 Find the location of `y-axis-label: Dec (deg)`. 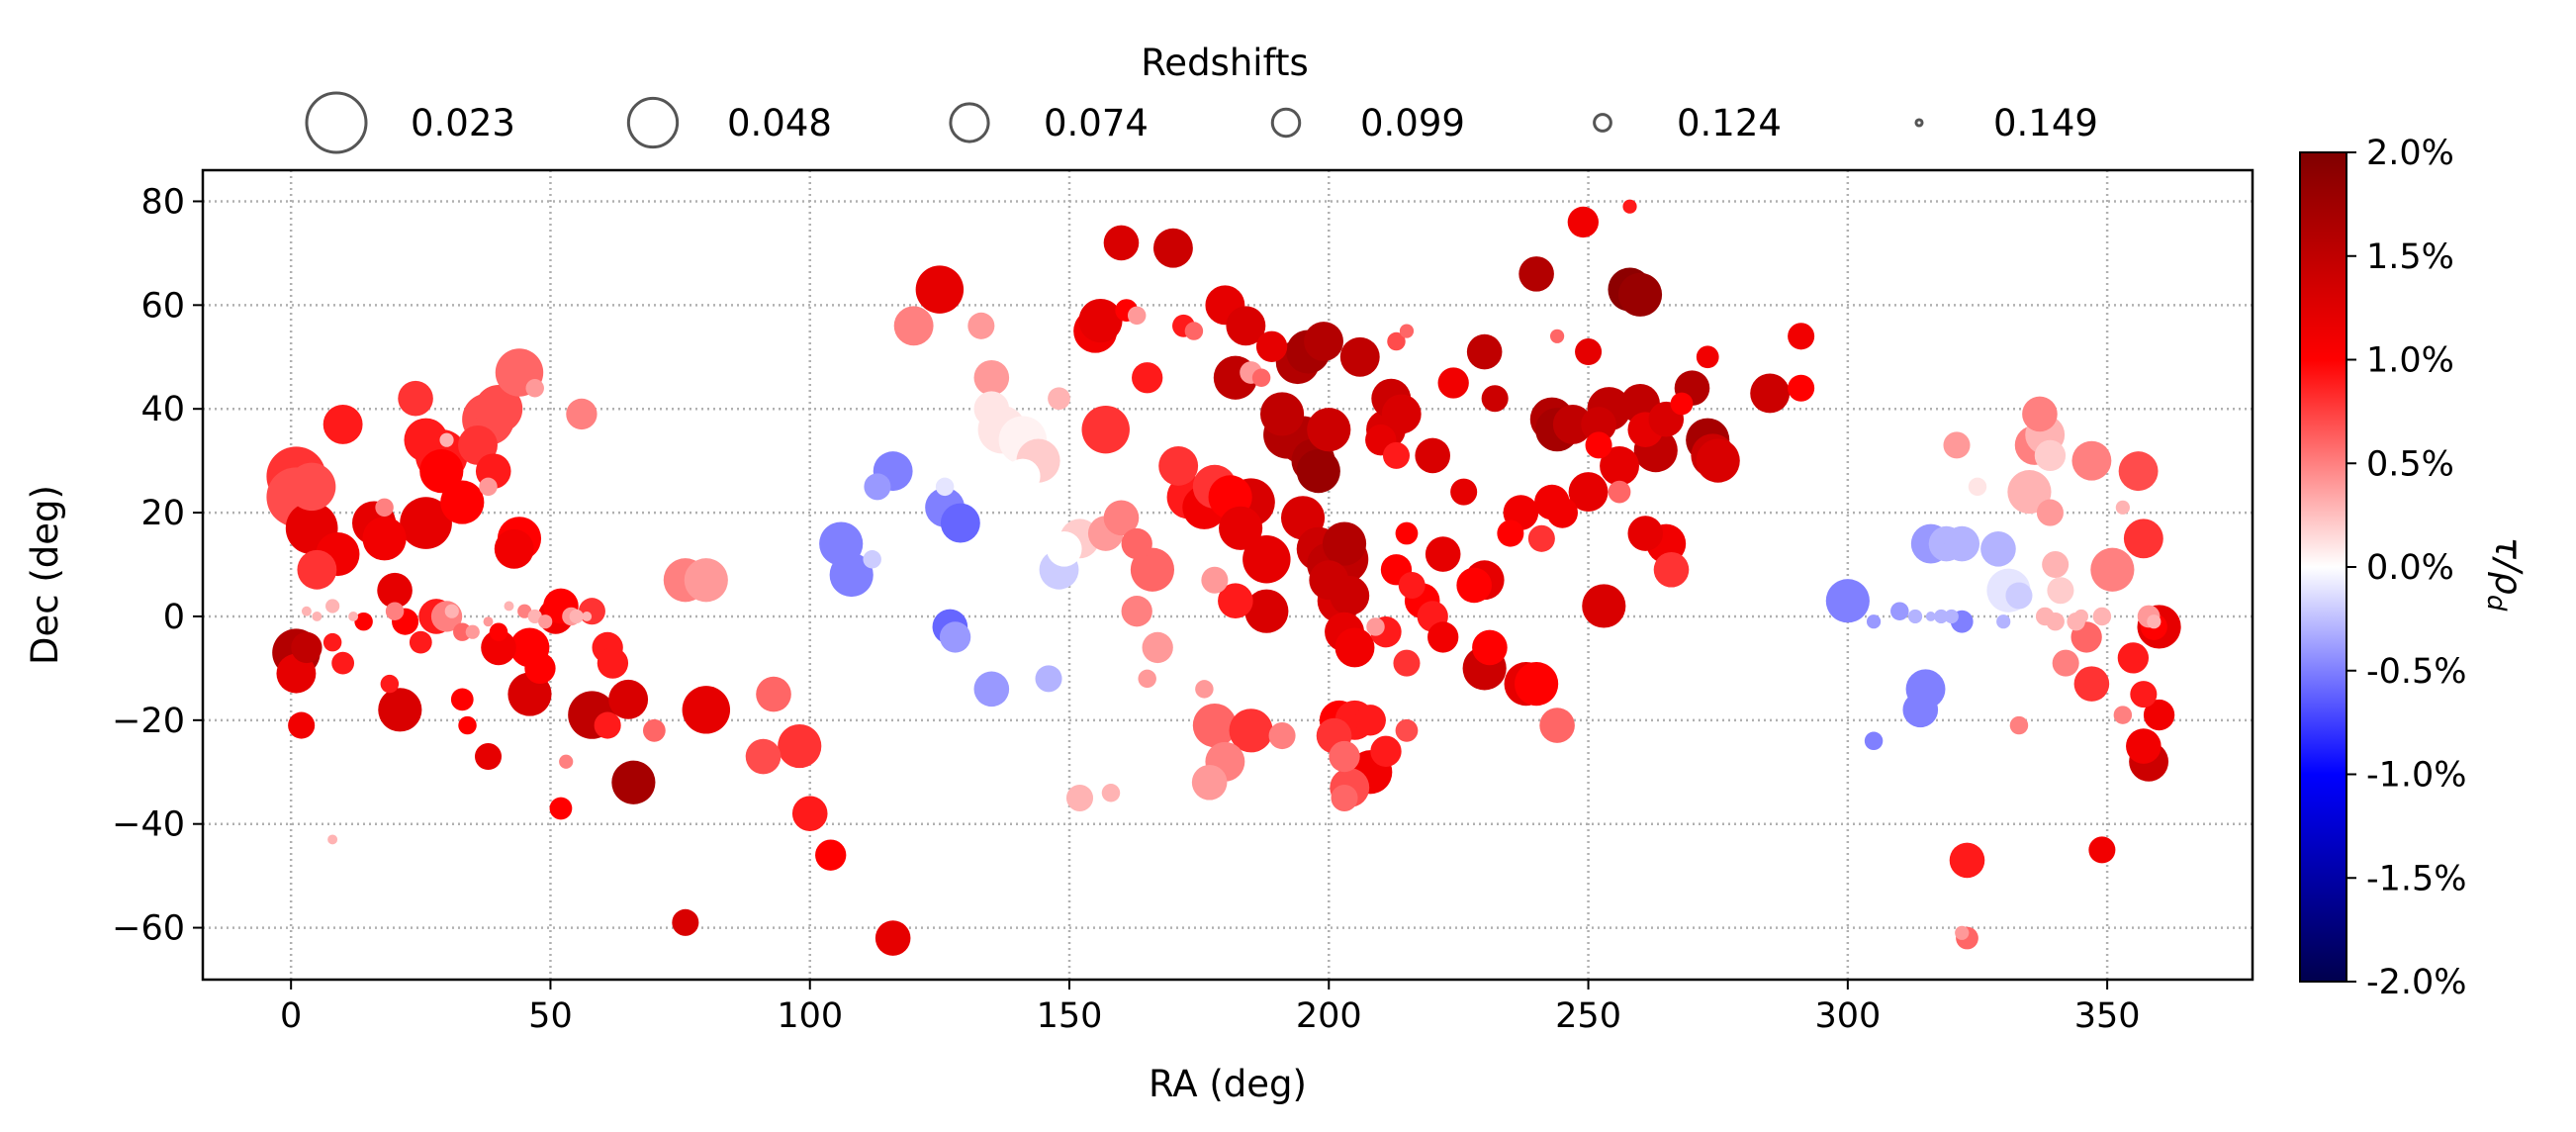

y-axis-label: Dec (deg) is located at coordinates (45, 575).